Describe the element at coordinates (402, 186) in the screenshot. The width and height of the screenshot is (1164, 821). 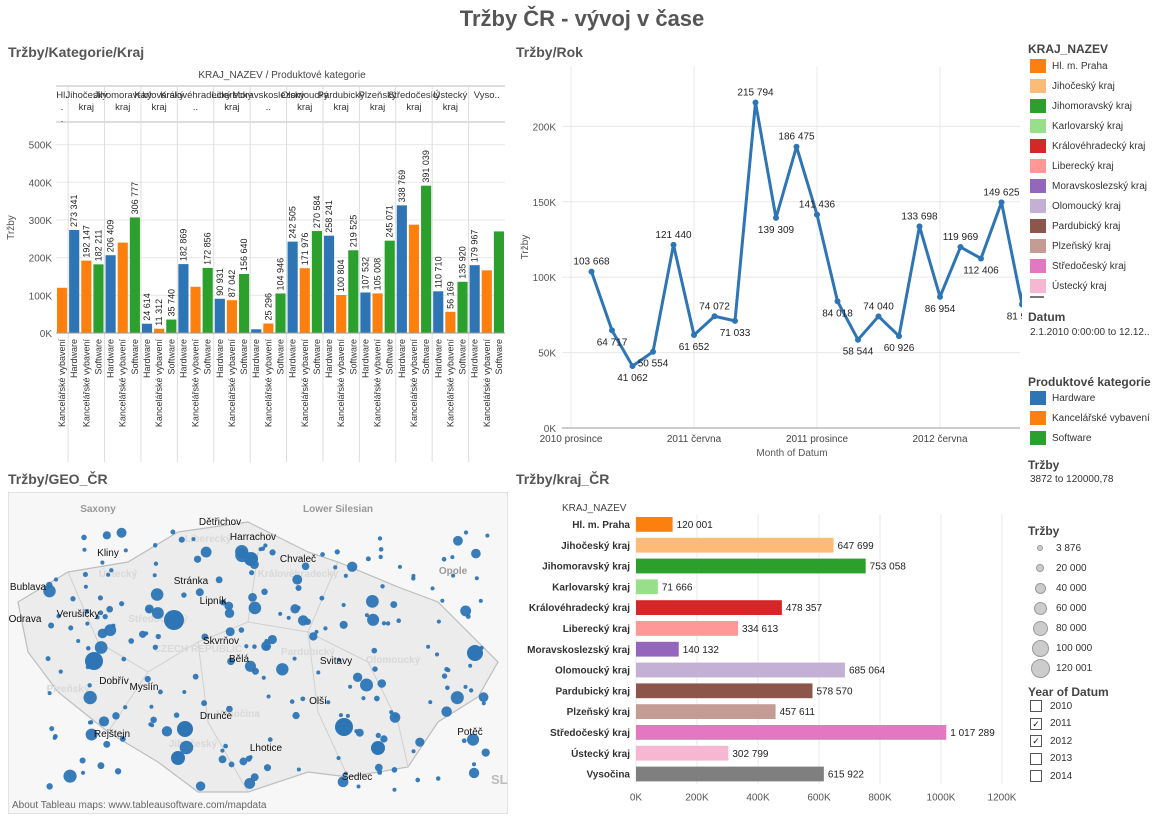
I see `bar-data-label: 338 769` at that location.